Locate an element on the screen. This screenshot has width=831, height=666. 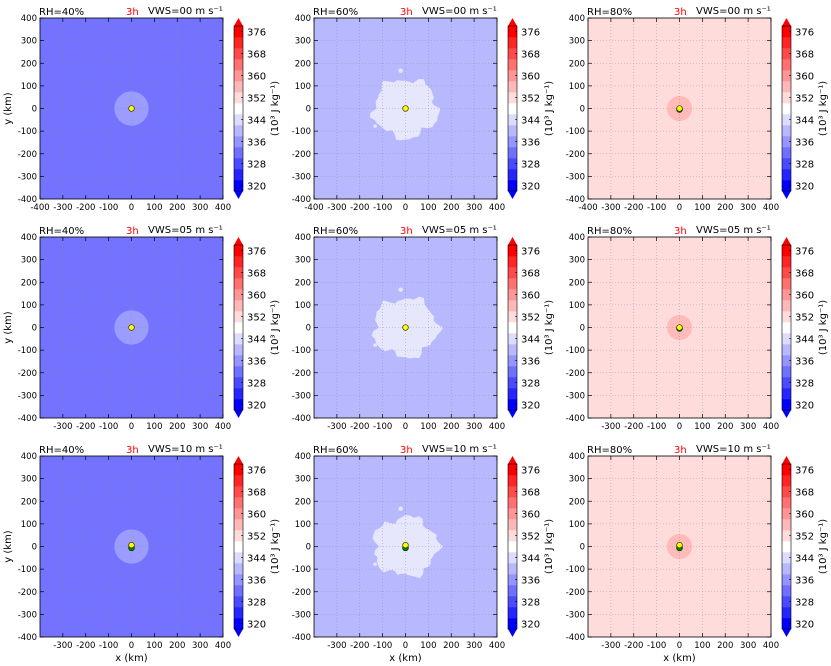
y-tick-label: -200 is located at coordinates (575, 374).